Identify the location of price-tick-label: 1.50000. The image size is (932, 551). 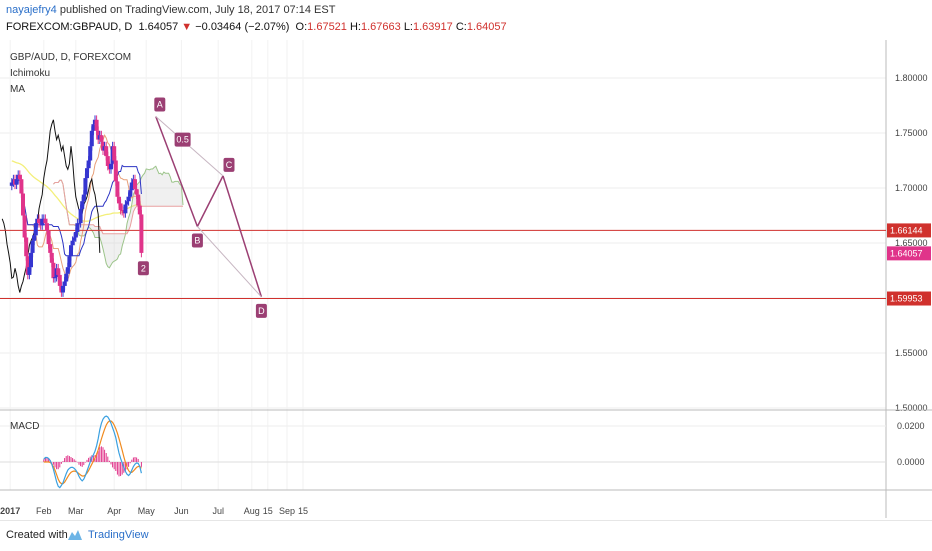
(911, 408).